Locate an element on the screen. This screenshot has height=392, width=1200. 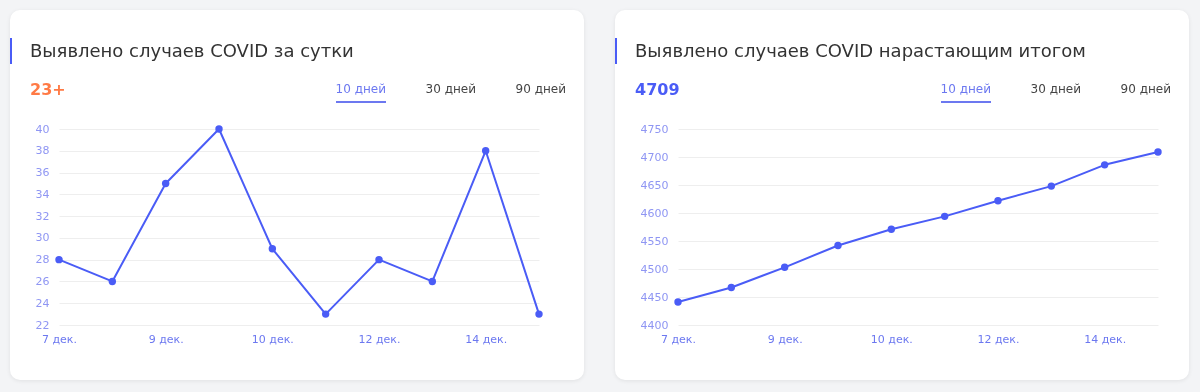
chart-title: Выявлено случаев COVID за сутки is located at coordinates (192, 50).